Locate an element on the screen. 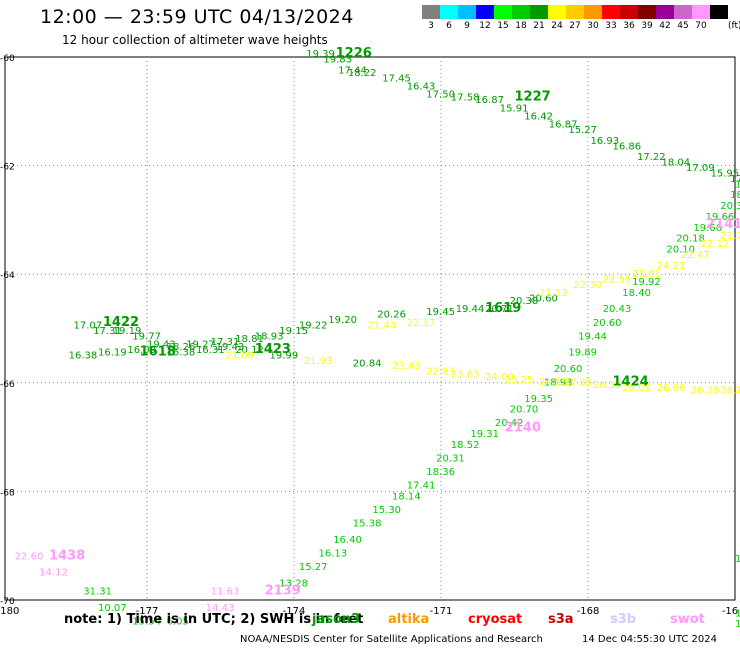 This screenshot has width=740, height=650. legend-label: 27 is located at coordinates (575, 26).